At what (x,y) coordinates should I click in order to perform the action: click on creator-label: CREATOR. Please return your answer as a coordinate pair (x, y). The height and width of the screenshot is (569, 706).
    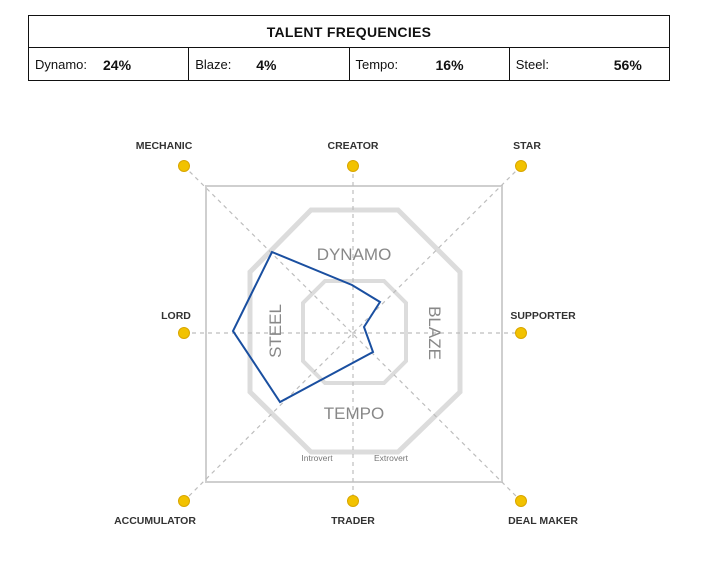
    Looking at the image, I should click on (353, 146).